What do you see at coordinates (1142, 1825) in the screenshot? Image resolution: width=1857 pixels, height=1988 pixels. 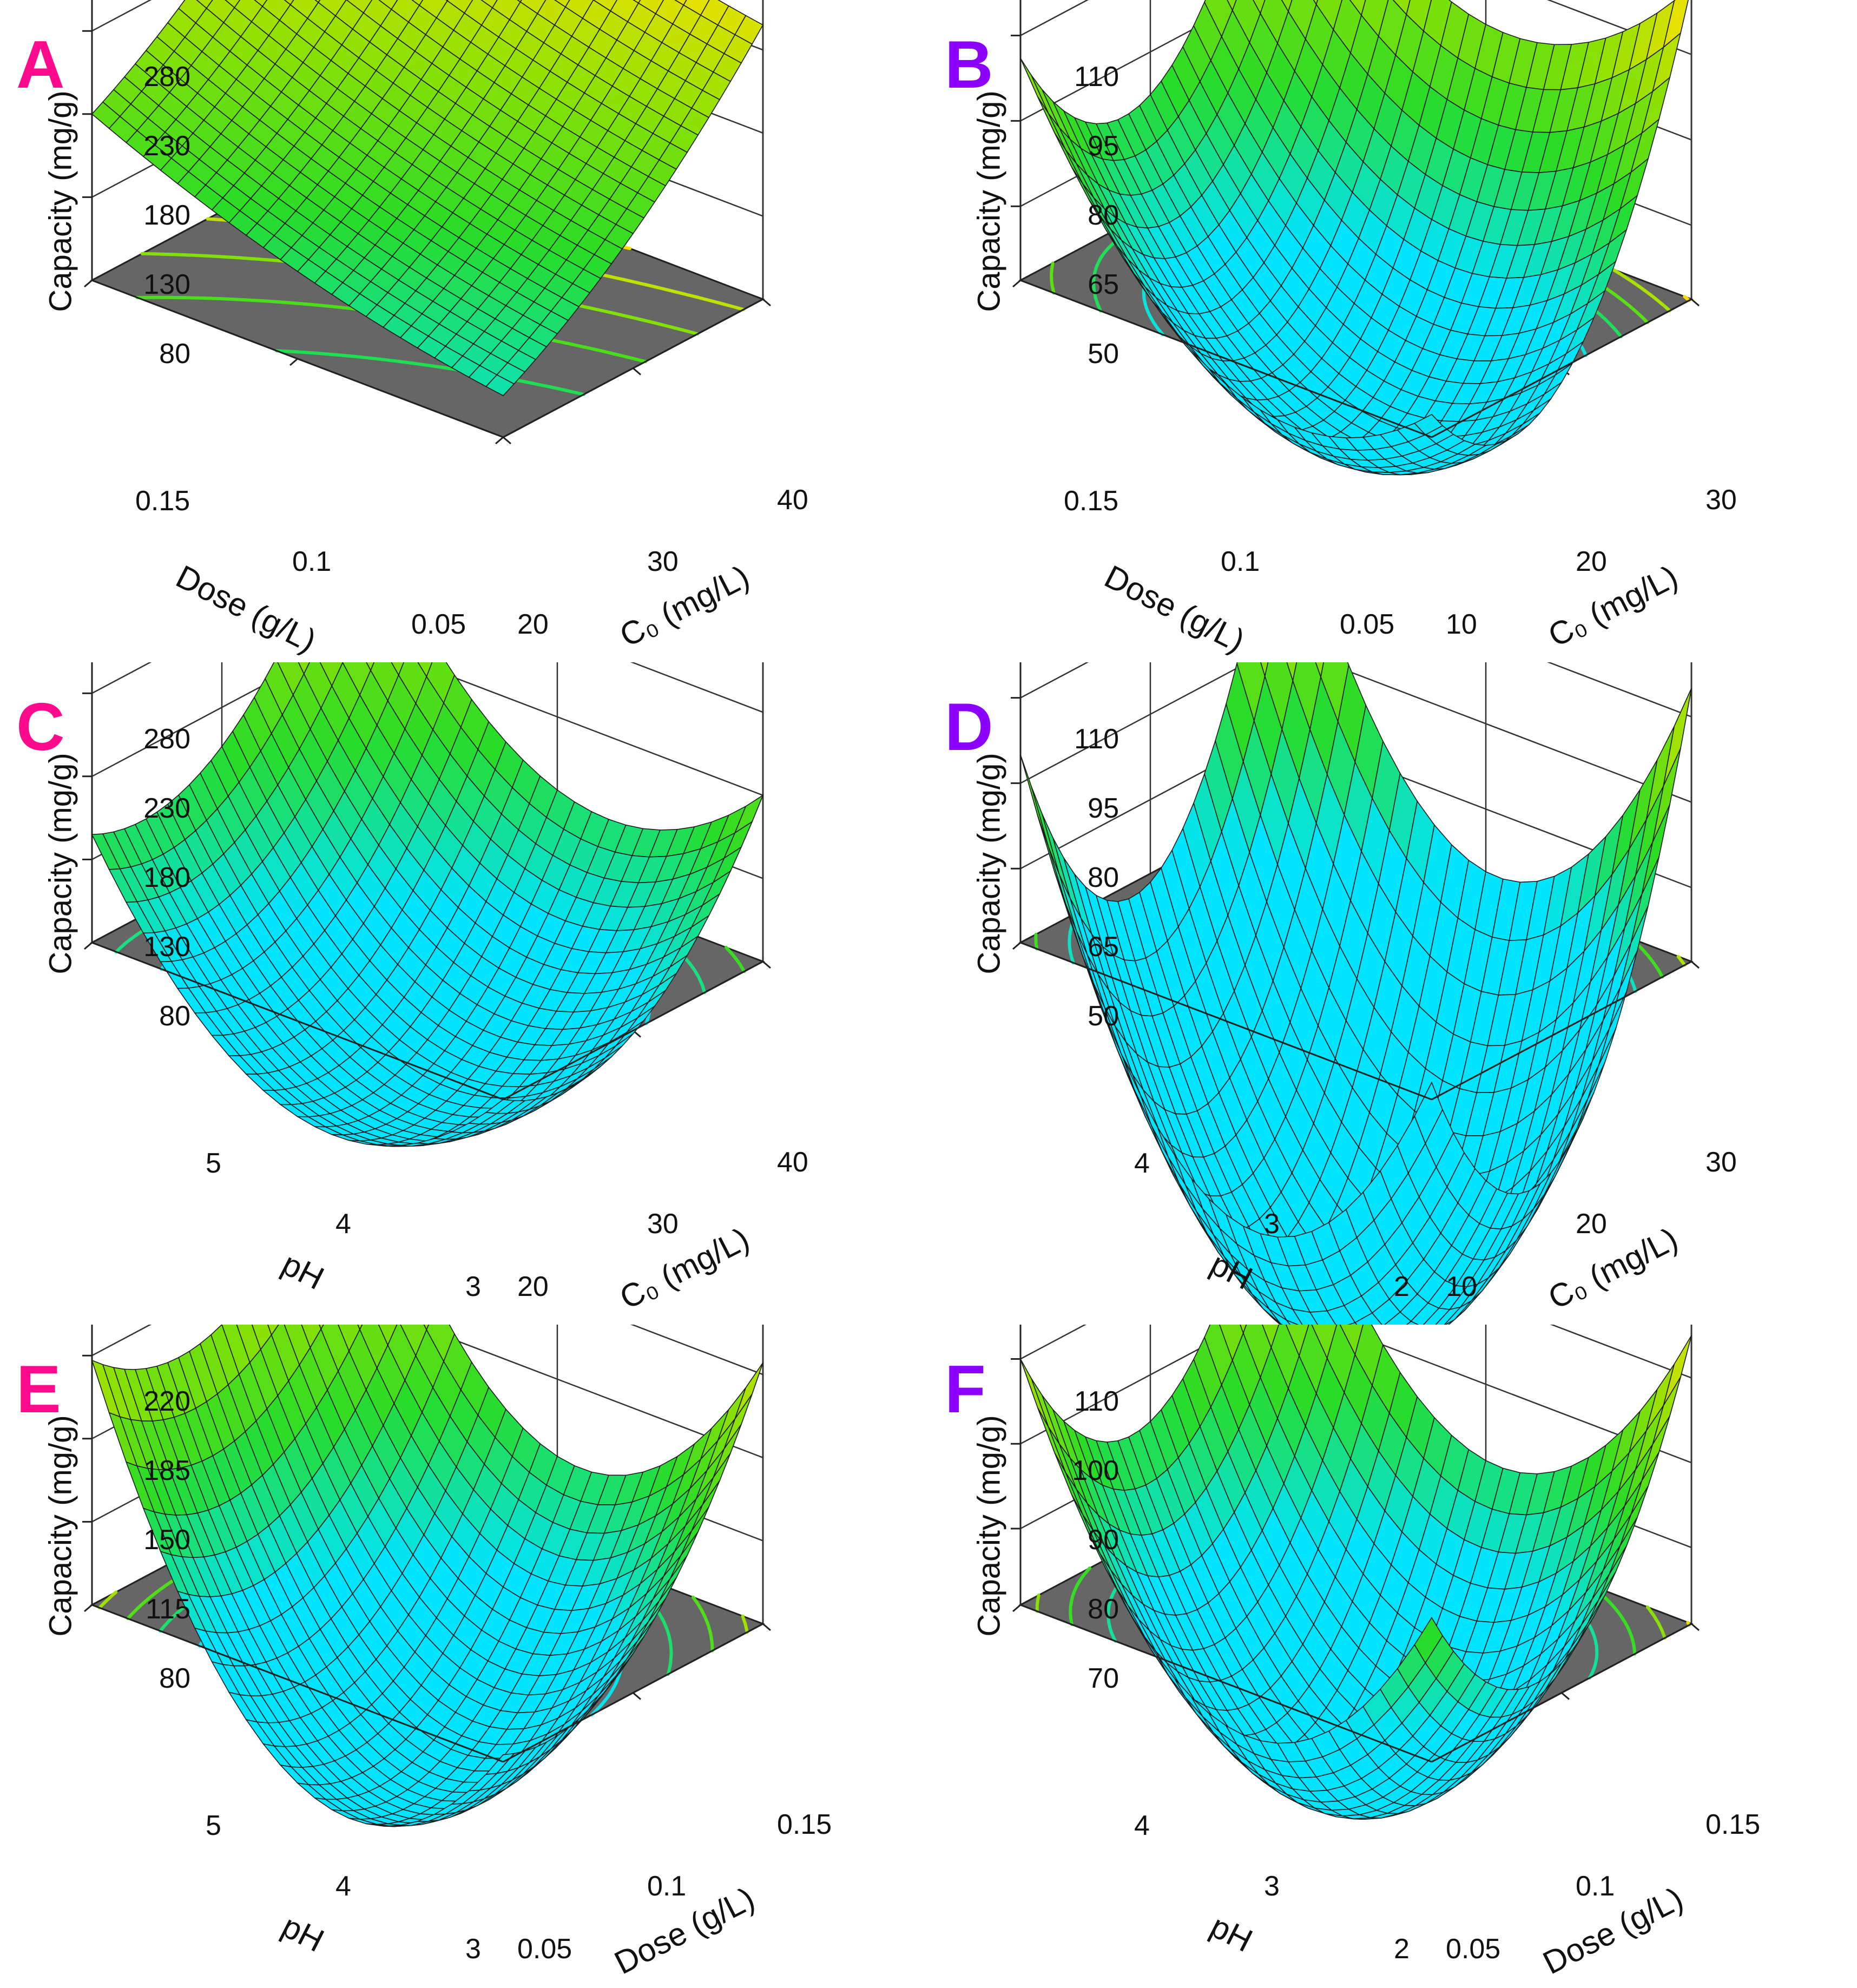 I see `left-tick-f-1: 4` at bounding box center [1142, 1825].